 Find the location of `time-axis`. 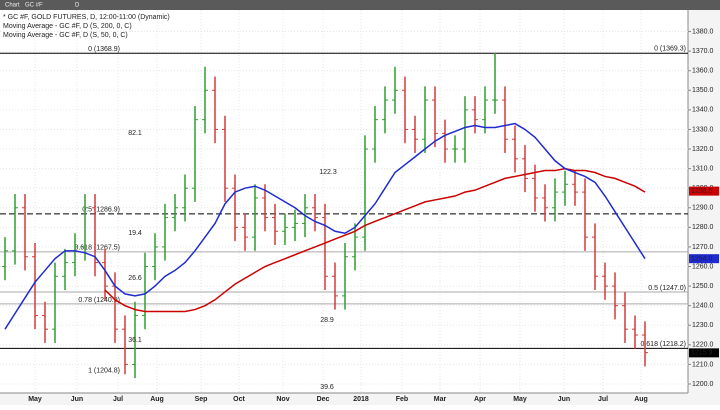

time-axis is located at coordinates (344, 399).